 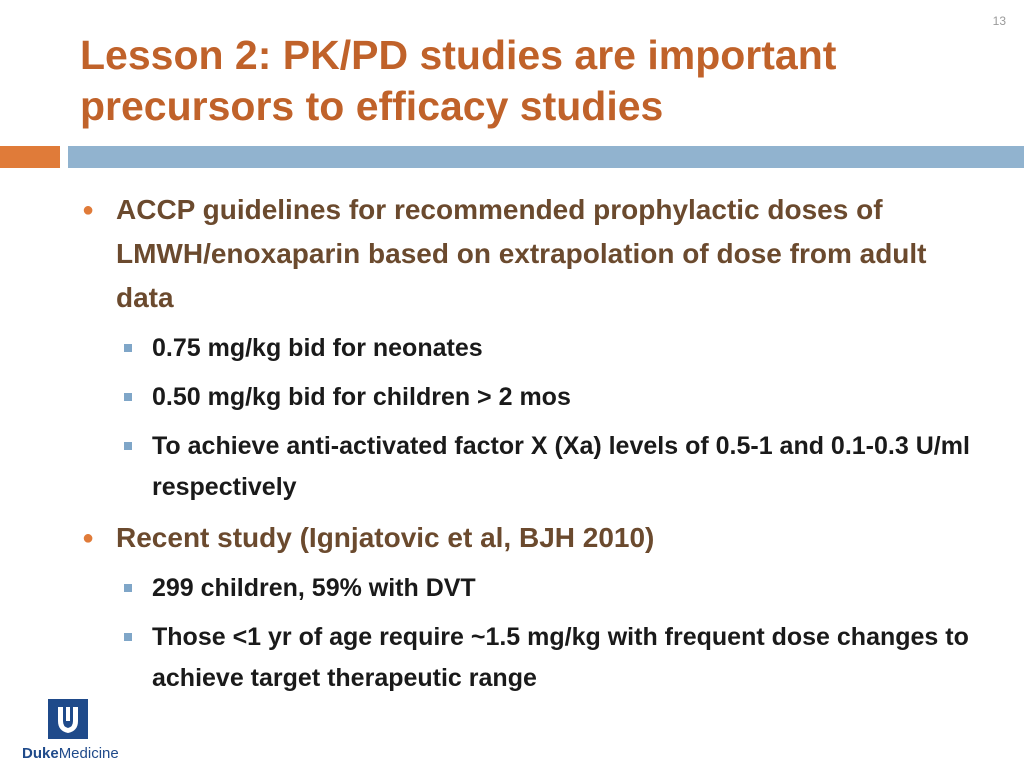 What do you see at coordinates (361, 397) in the screenshot?
I see `sub-bullet-text: 0.50 mg/kg bid for children > 2 mos` at bounding box center [361, 397].